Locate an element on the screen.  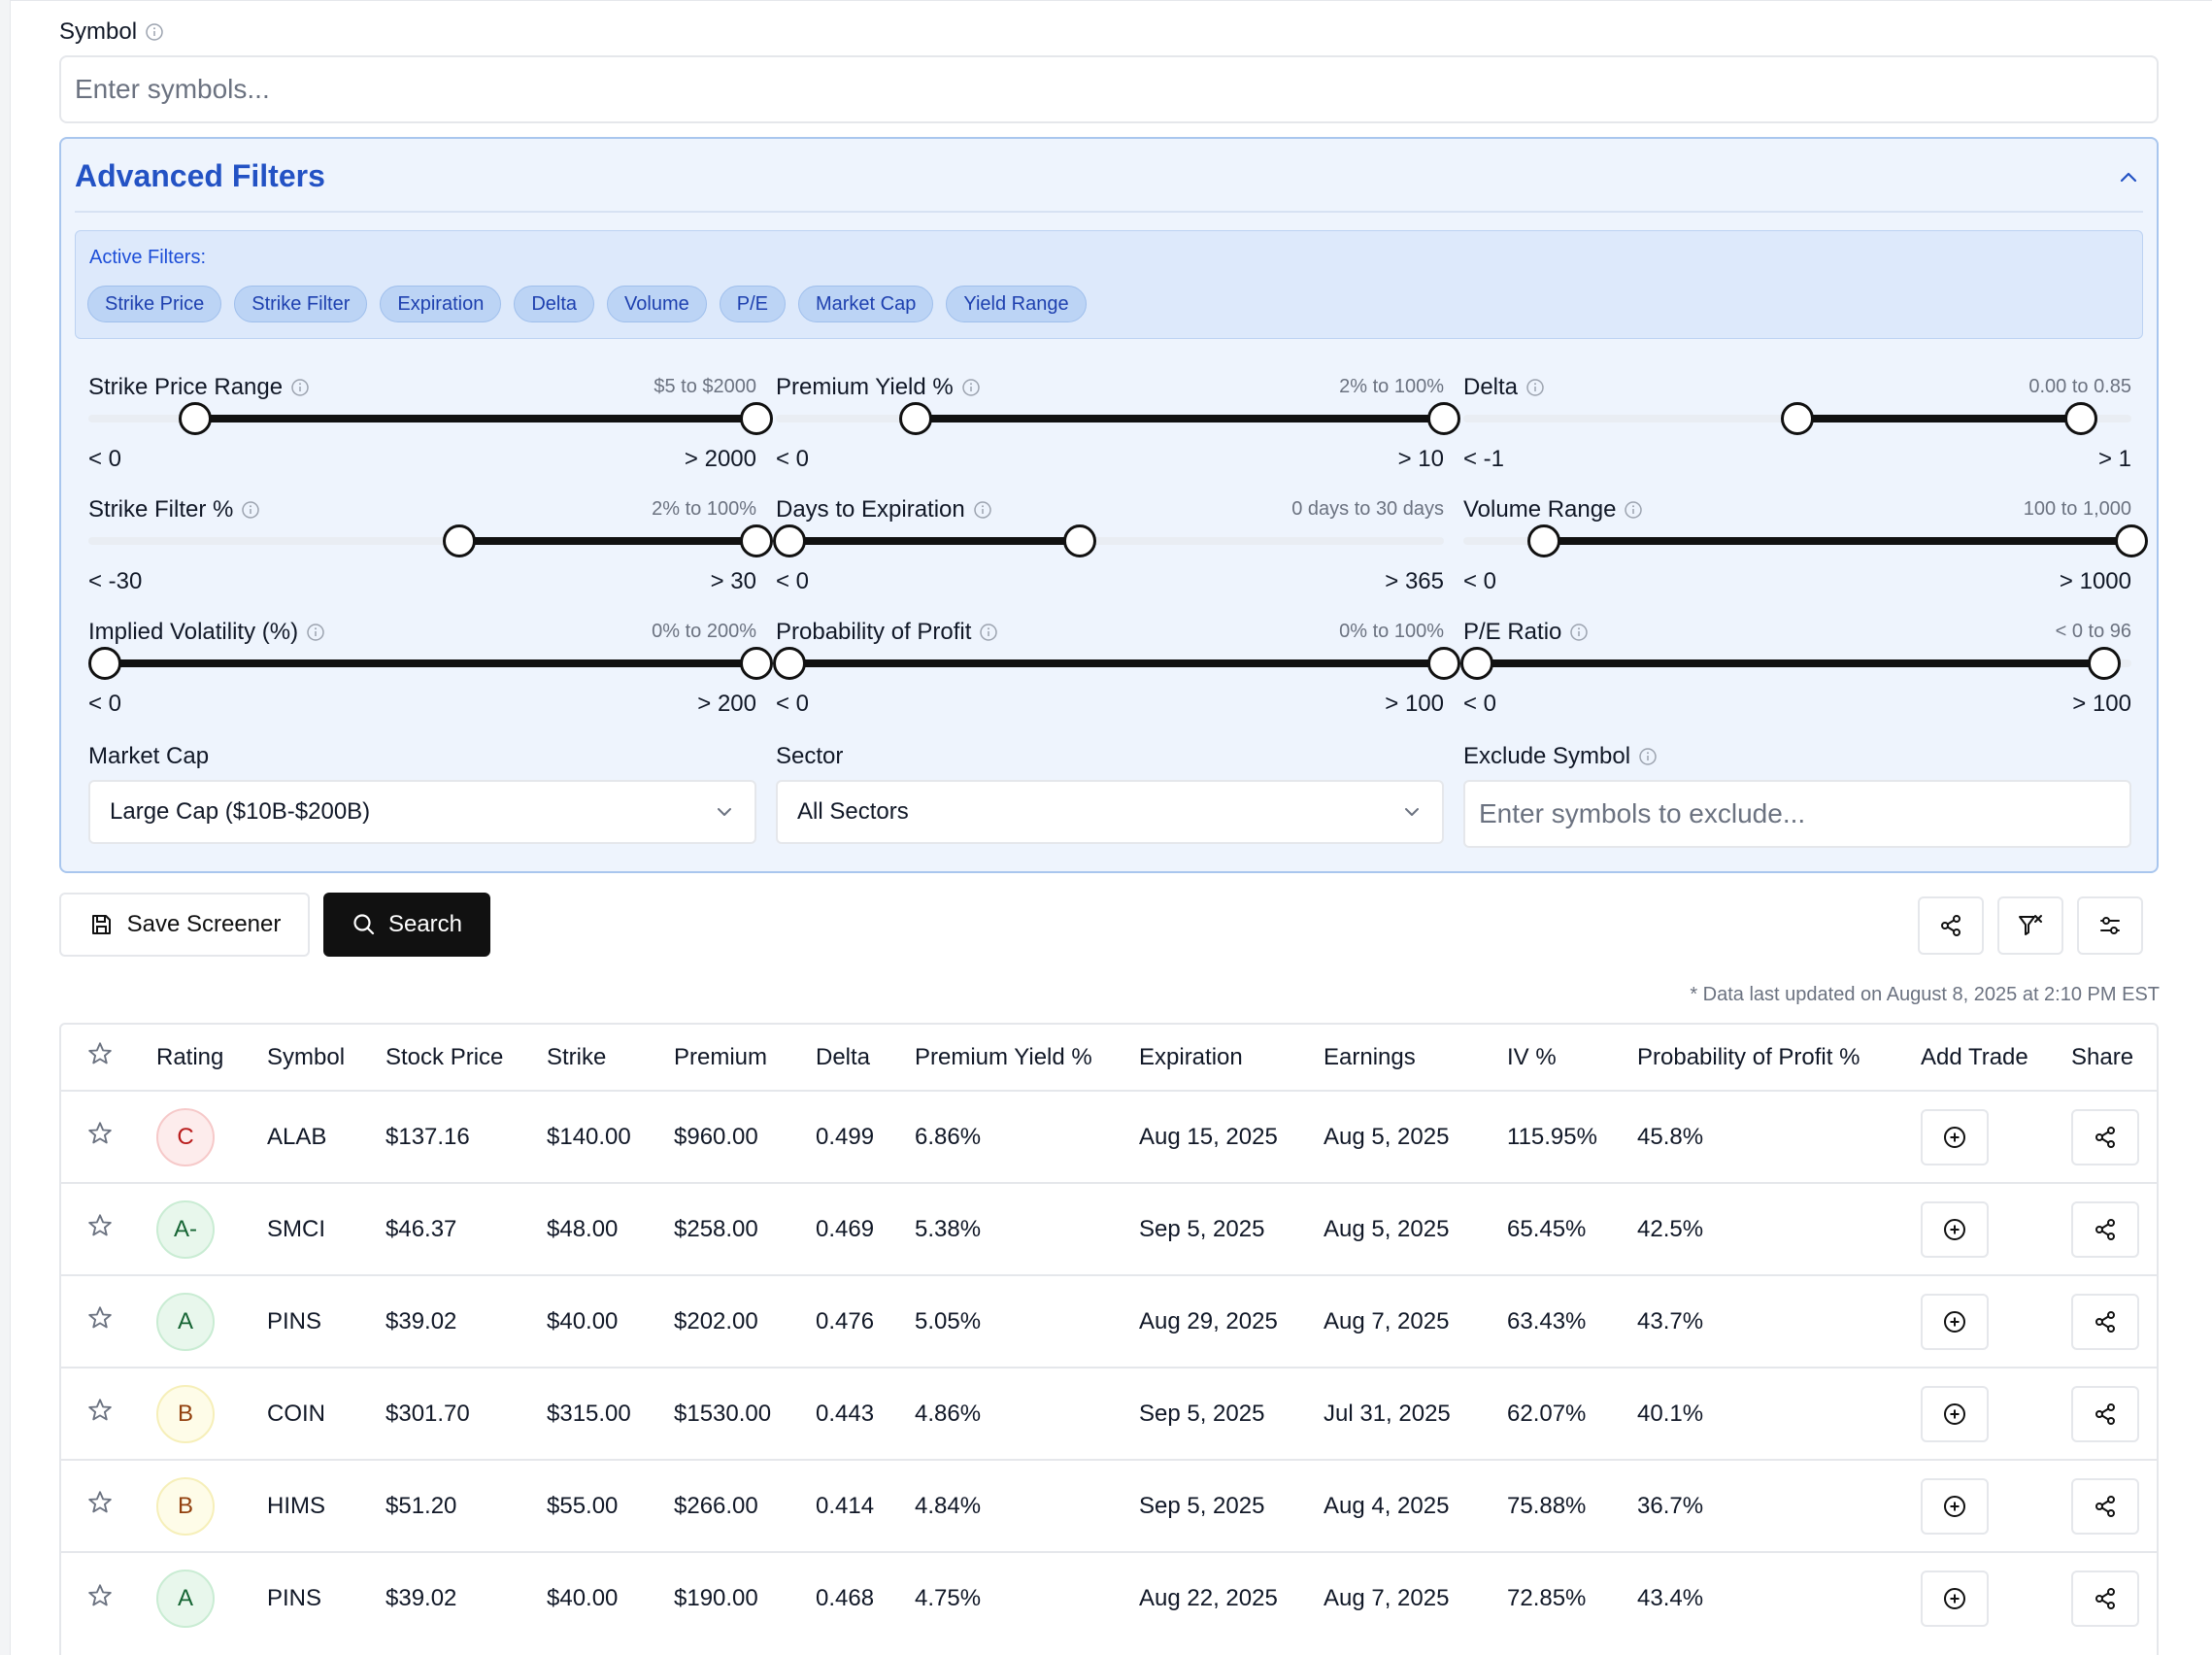
cell-symbol: PINS is located at coordinates (326, 1321).